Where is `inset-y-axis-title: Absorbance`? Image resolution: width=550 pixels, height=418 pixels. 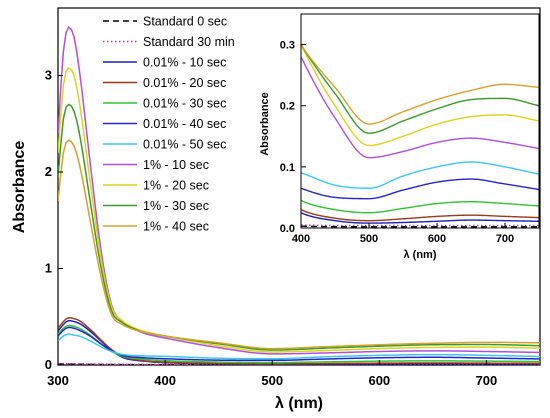 inset-y-axis-title: Absorbance is located at coordinates (265, 124).